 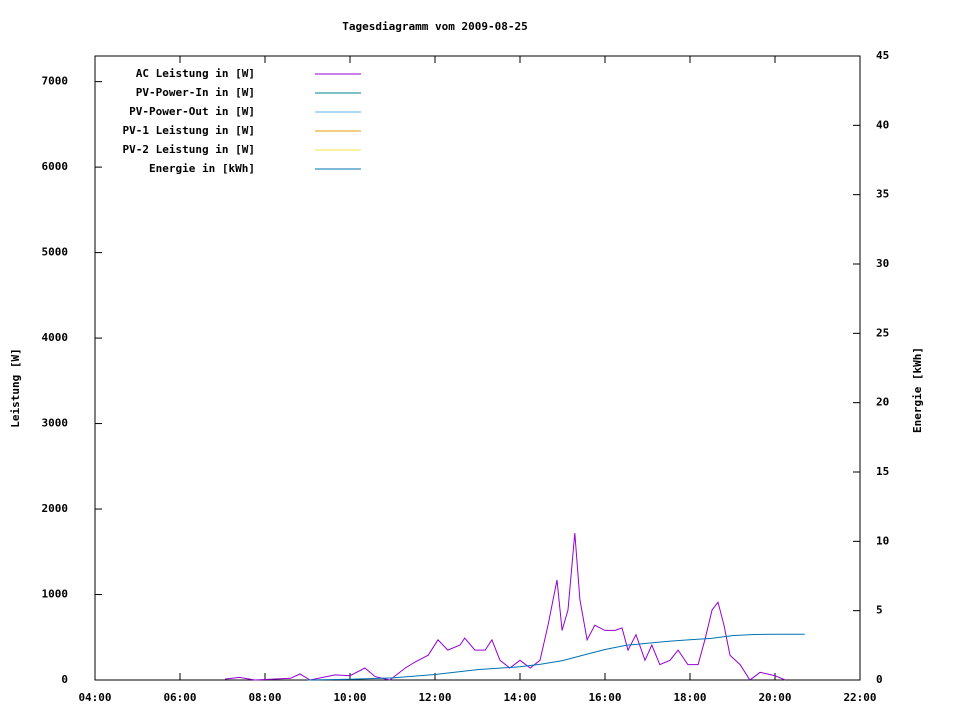 I want to click on y-tick-label: 0, so click(x=64, y=679).